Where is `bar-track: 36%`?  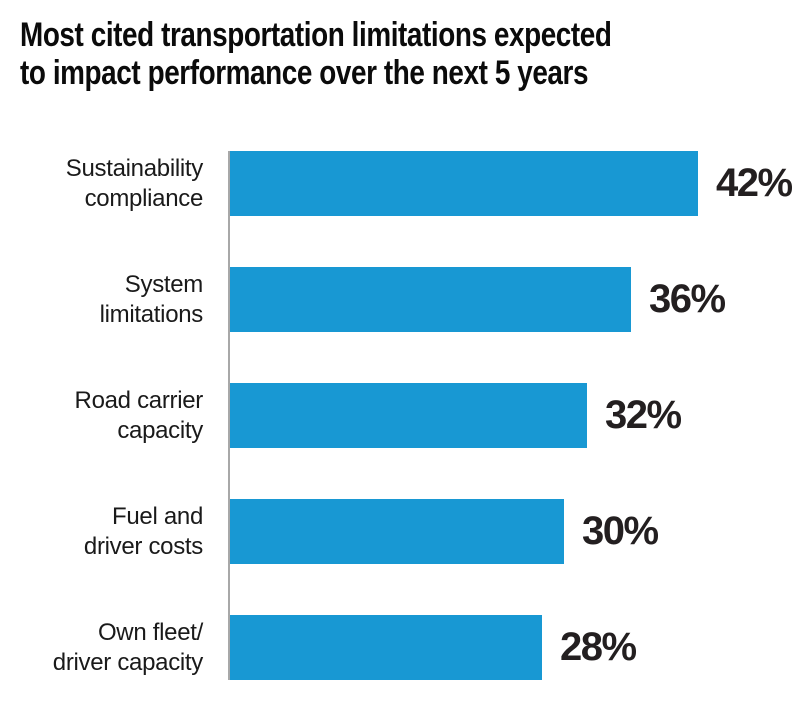 bar-track: 36% is located at coordinates (510, 299).